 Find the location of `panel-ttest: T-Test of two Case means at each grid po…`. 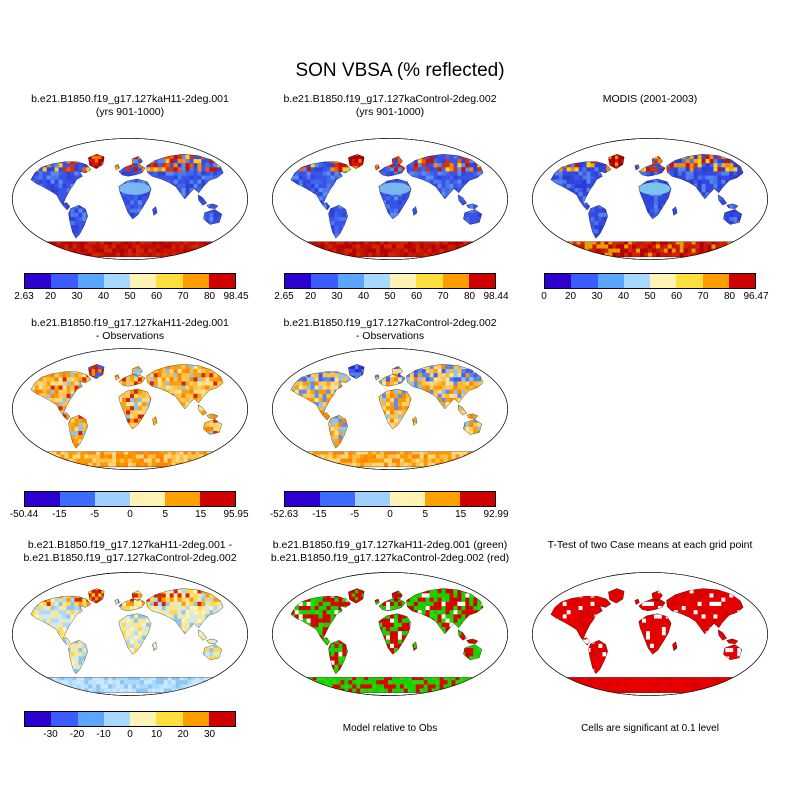

panel-ttest: T-Test of two Case means at each grid po… is located at coordinates (650, 636).